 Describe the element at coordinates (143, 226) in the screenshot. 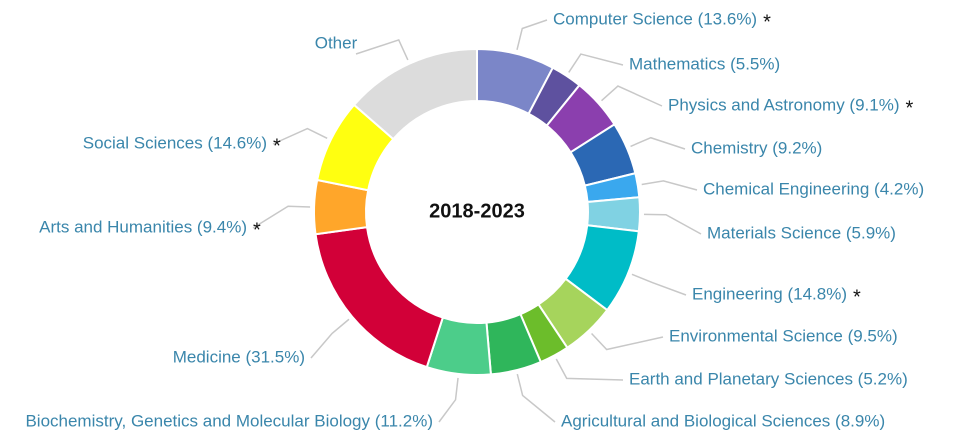

I see `slice-label: Arts and Humanities (9.4%)` at that location.